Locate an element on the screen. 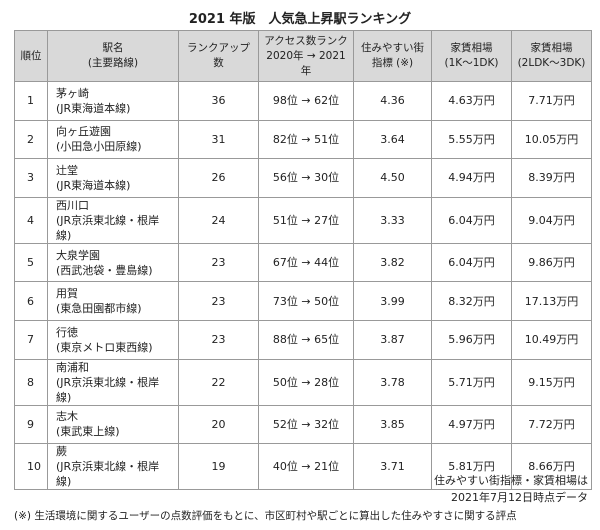 The image size is (600, 530). header-cell: 駅名 (主要路線) is located at coordinates (113, 56).